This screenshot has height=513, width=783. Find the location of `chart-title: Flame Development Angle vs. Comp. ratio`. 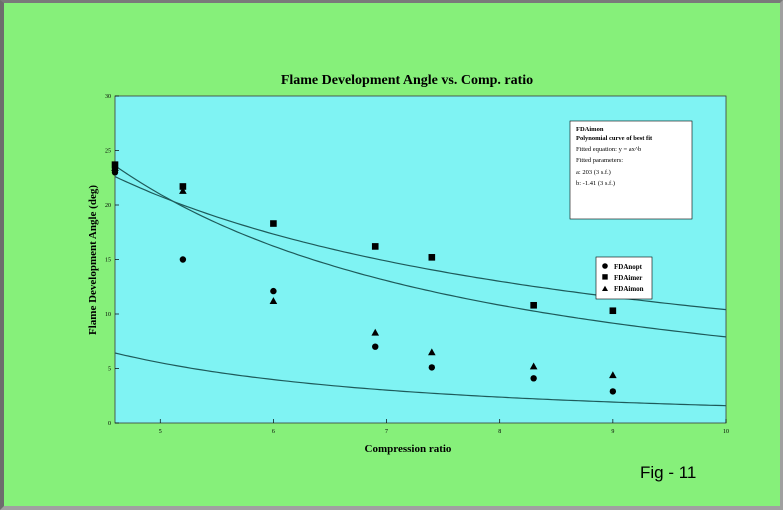

chart-title: Flame Development Angle vs. Comp. ratio is located at coordinates (407, 80).